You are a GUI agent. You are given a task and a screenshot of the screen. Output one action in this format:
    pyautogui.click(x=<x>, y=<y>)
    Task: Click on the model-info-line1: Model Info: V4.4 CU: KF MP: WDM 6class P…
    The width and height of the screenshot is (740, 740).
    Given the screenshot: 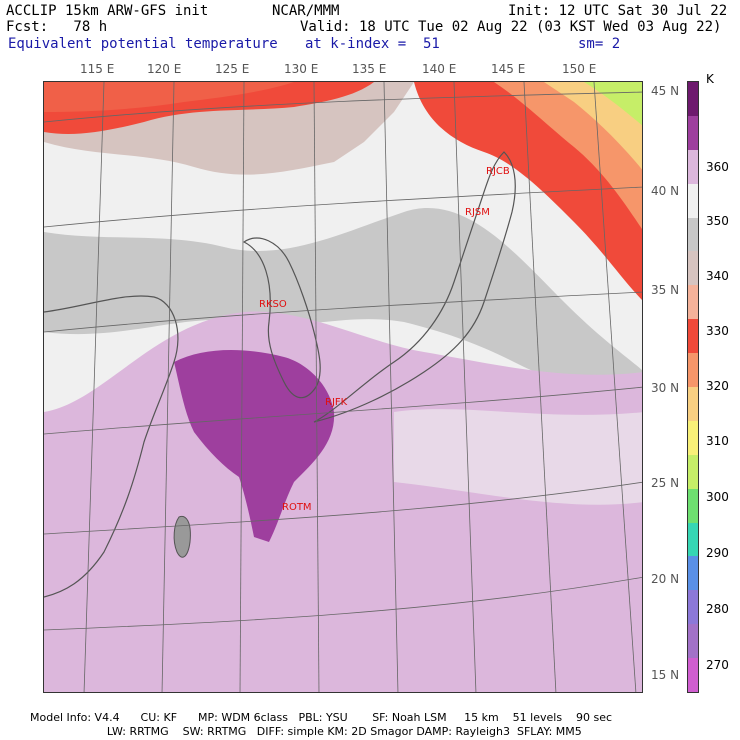 What is the action you would take?
    pyautogui.click(x=321, y=717)
    